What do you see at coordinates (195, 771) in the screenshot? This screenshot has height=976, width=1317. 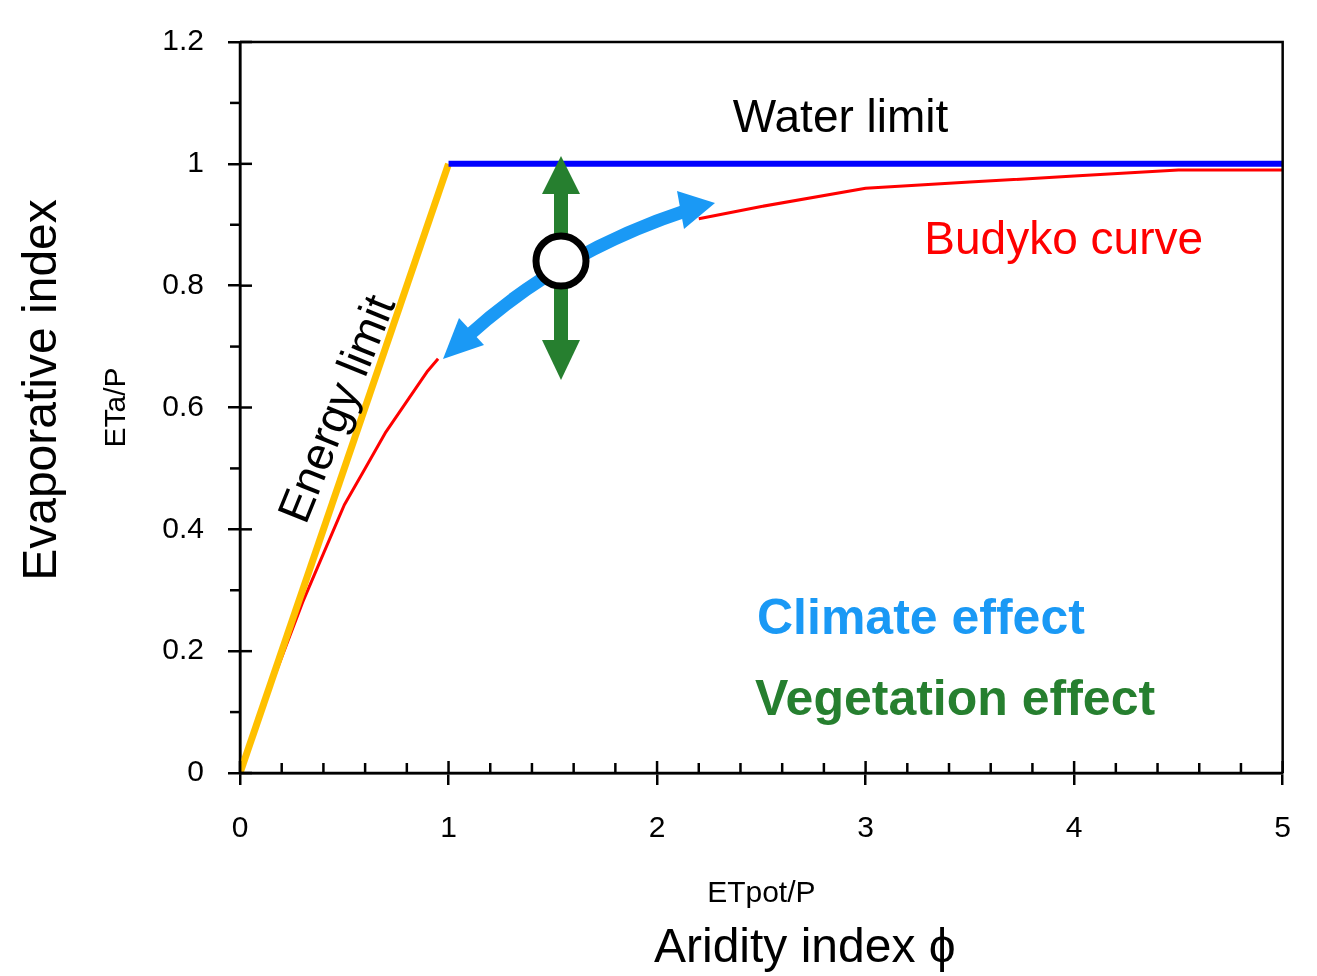 I see `y-tick-label: 0` at bounding box center [195, 771].